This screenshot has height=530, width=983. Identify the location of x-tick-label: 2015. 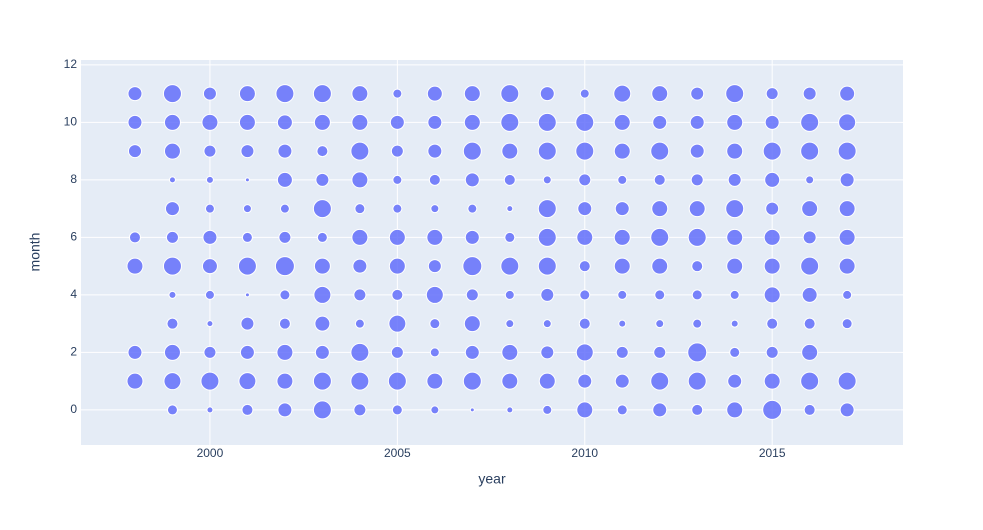
(772, 453).